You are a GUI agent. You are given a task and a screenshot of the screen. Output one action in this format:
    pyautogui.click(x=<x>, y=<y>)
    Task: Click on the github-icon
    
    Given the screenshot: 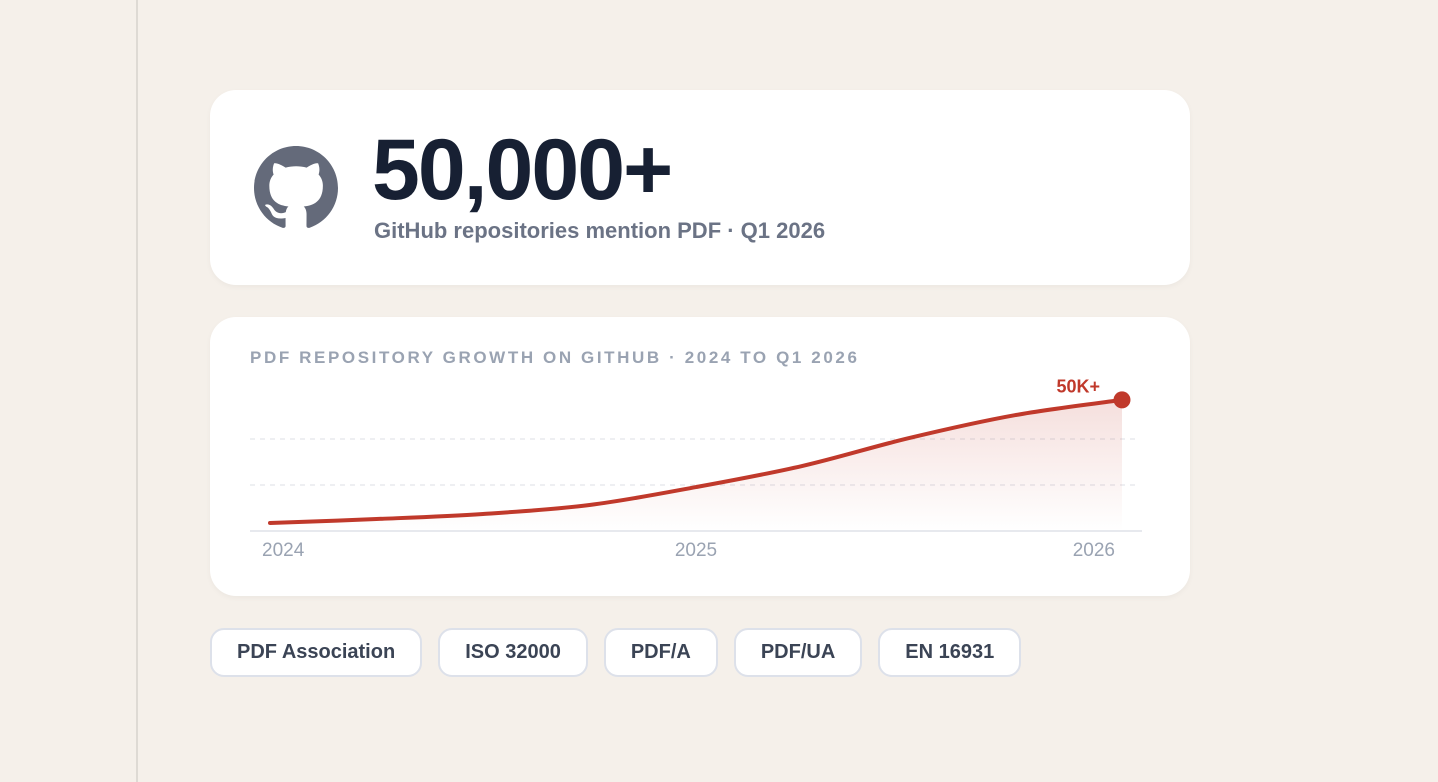 What is the action you would take?
    pyautogui.click(x=296, y=187)
    